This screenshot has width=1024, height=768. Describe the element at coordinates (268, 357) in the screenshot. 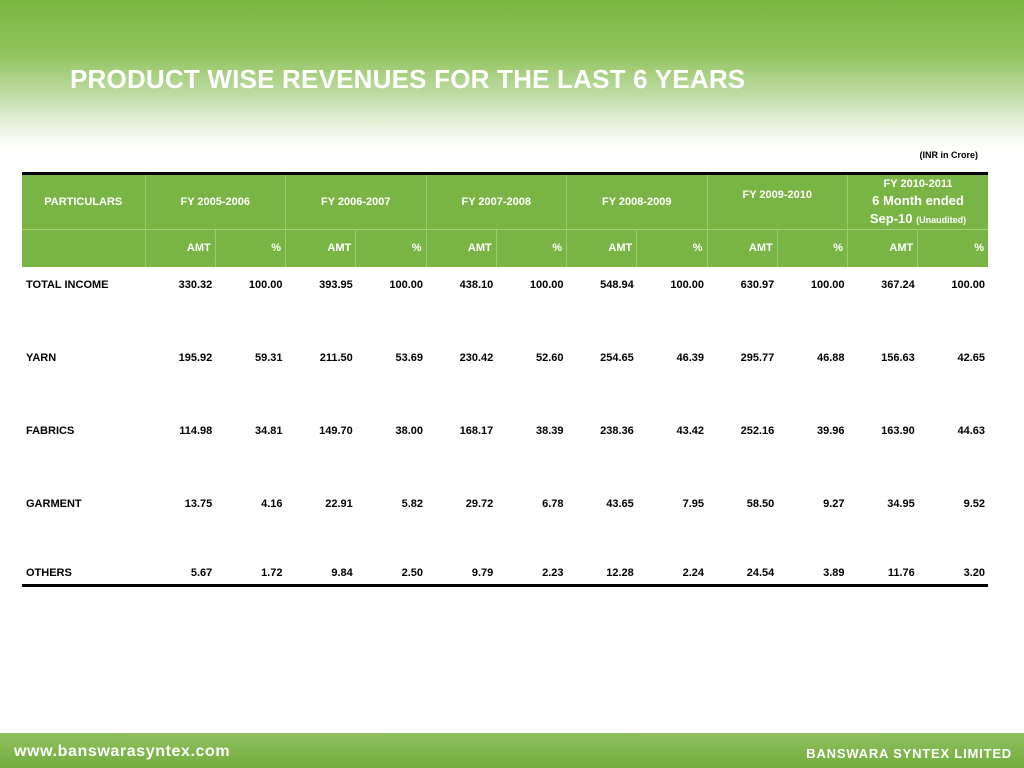

I see `cell: 59.31` at that location.